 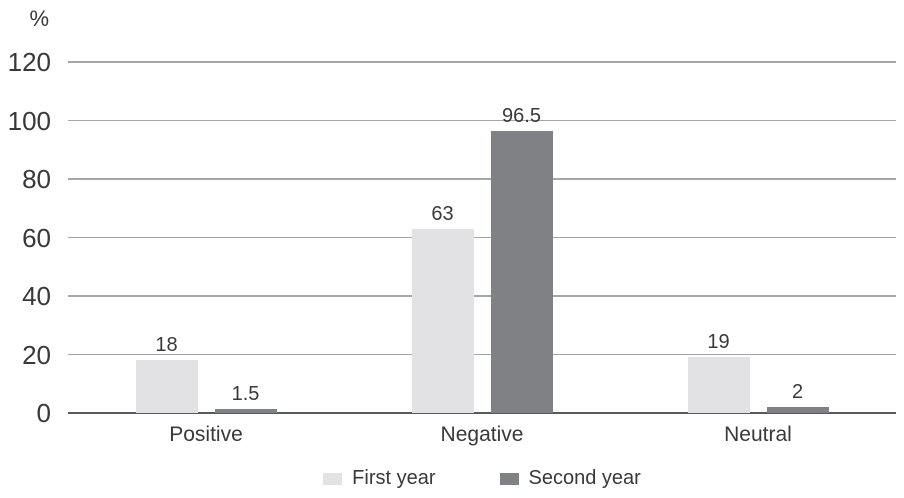 I want to click on legend-item-second-year: Second year, so click(x=570, y=478).